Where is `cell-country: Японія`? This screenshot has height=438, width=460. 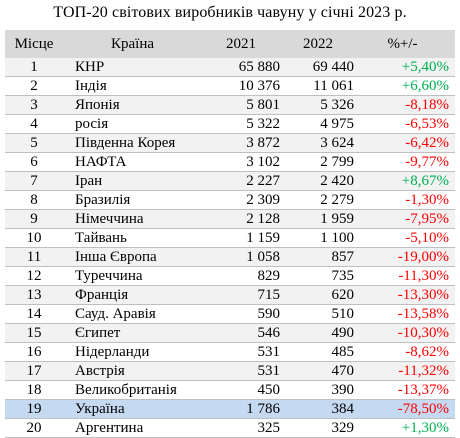 cell-country: Японія is located at coordinates (132, 105).